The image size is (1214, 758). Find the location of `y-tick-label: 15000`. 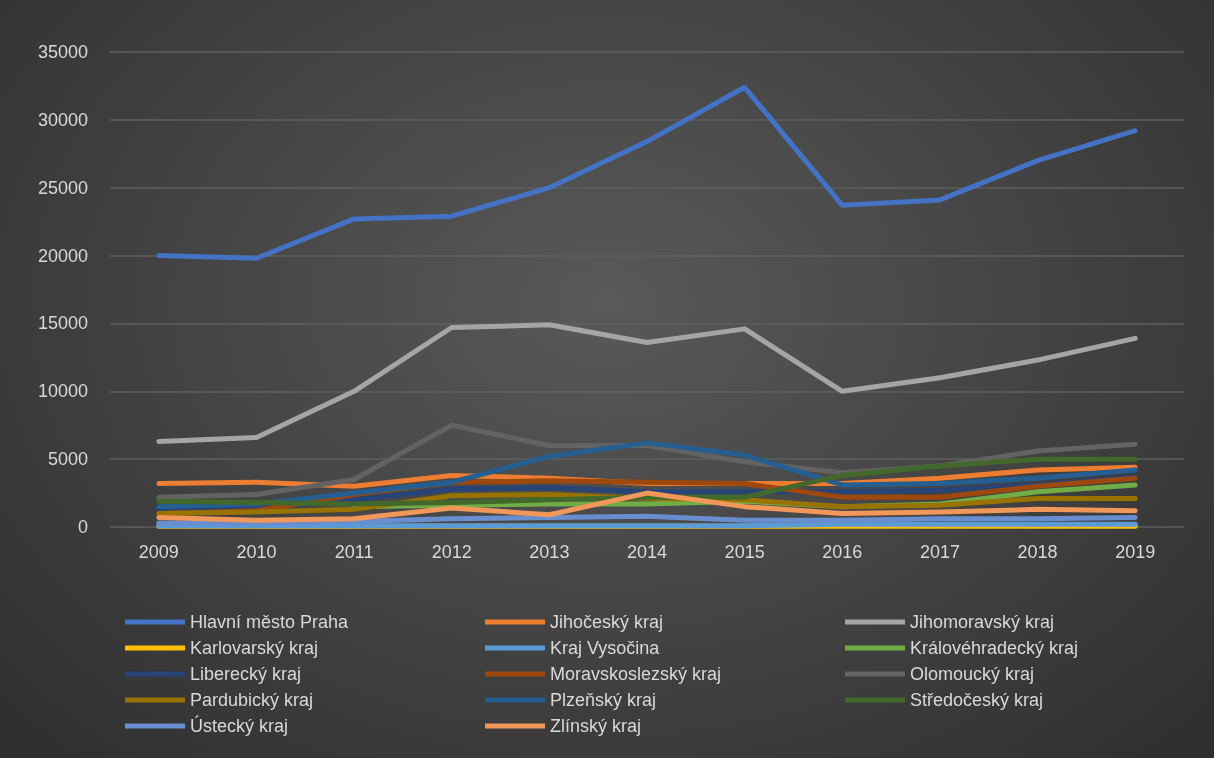

y-tick-label: 15000 is located at coordinates (62, 323).